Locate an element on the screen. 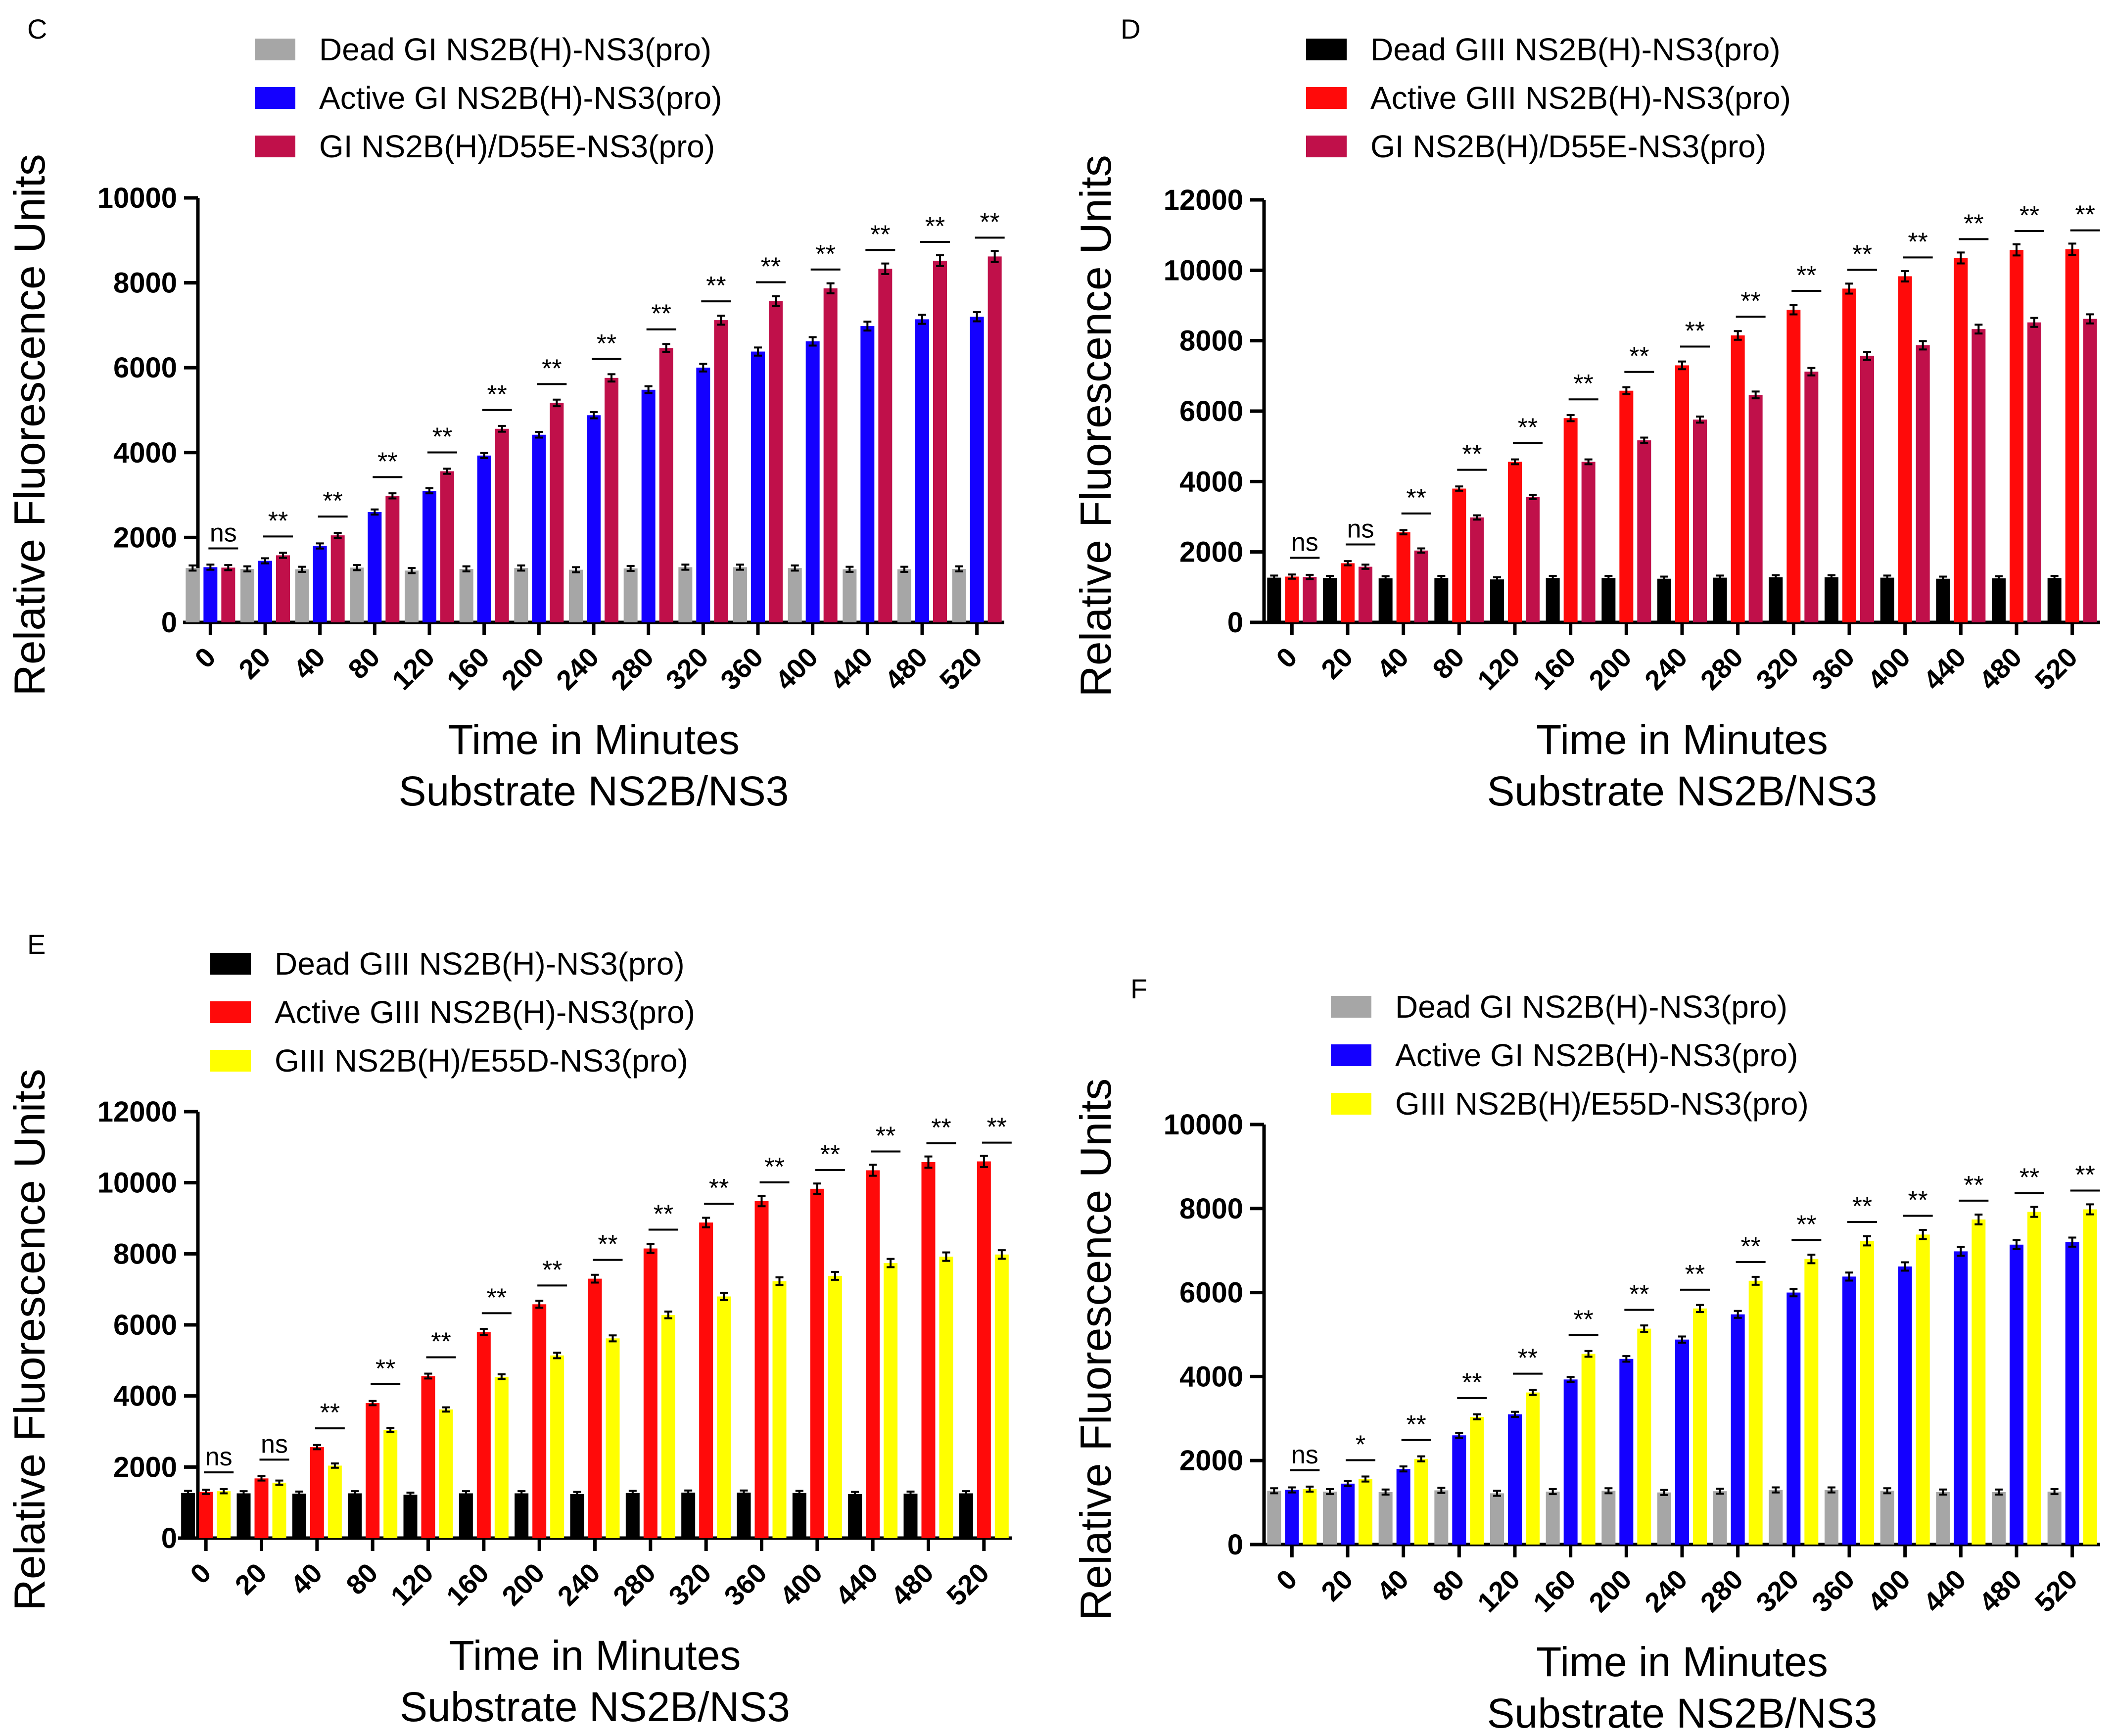 The height and width of the screenshot is (1736, 2113). y-tick-label: 10000 is located at coordinates (137, 1183).